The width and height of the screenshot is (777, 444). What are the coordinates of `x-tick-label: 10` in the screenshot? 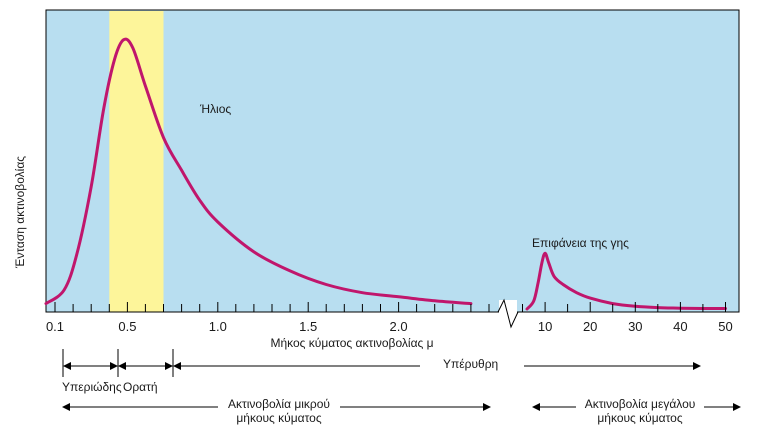 It's located at (545, 326).